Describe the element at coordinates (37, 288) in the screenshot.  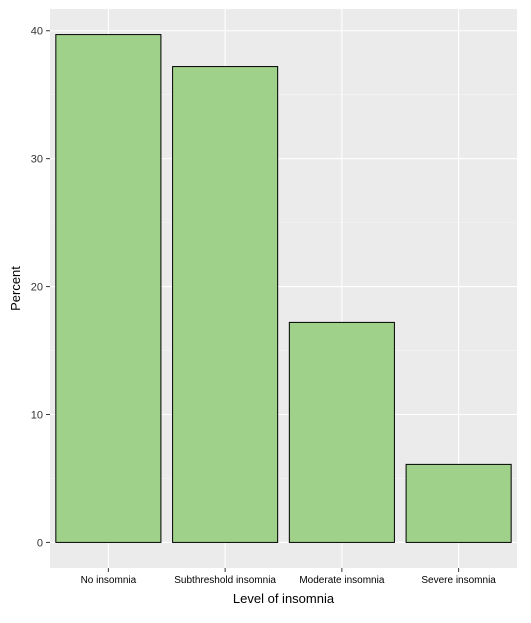
I see `y-tick-label: 20` at that location.